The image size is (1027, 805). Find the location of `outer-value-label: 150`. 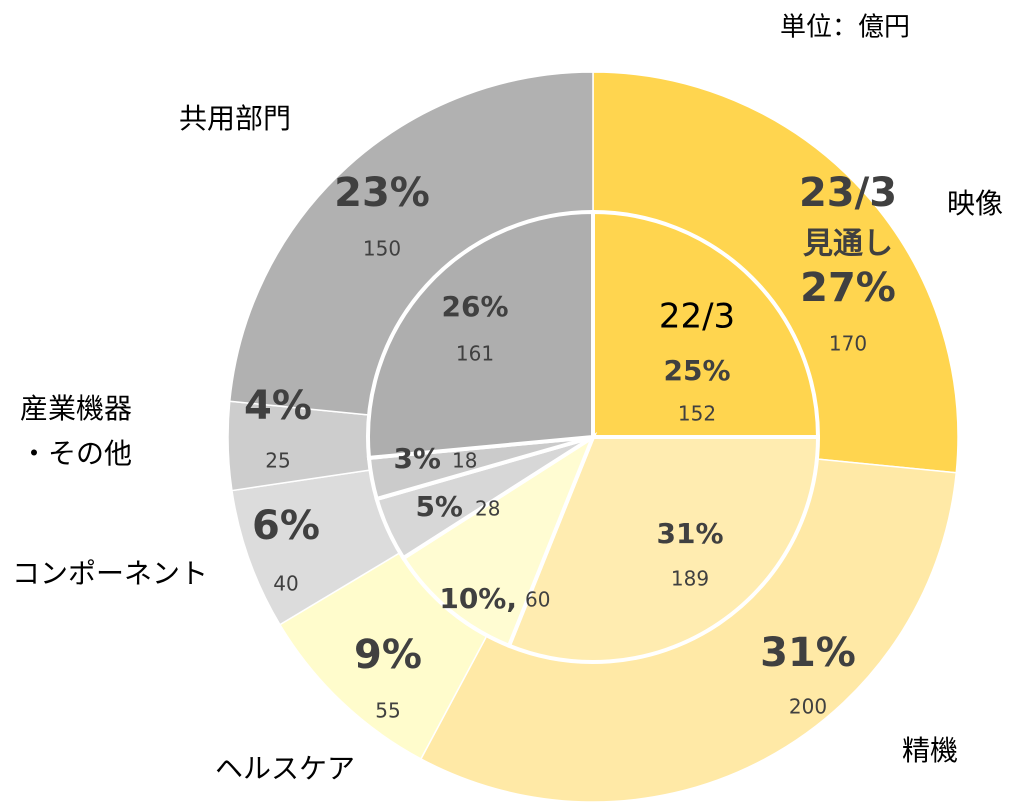

outer-value-label: 150 is located at coordinates (382, 249).